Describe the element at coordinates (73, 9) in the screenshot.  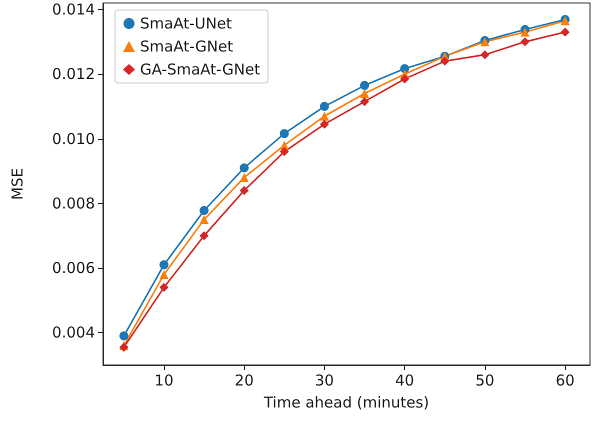
I see `y-tick-label: 0.014` at that location.